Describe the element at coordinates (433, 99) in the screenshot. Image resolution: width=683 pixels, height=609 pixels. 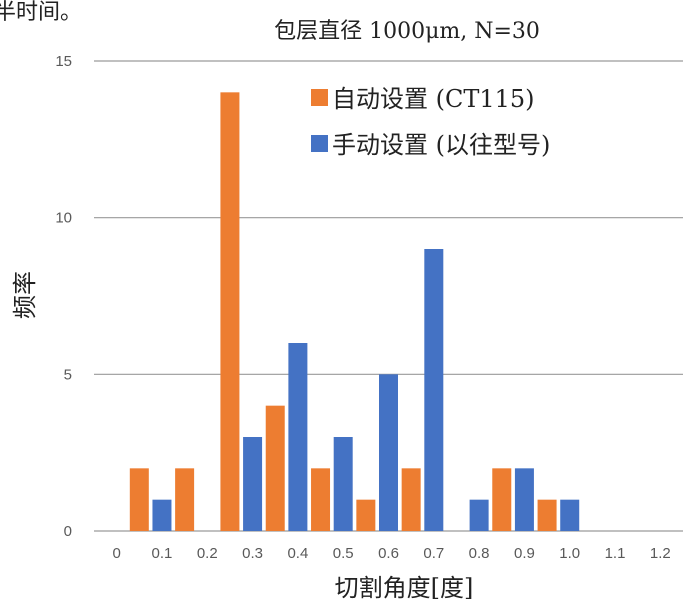
I see `legend-label: 自动设置 (CT115)` at that location.